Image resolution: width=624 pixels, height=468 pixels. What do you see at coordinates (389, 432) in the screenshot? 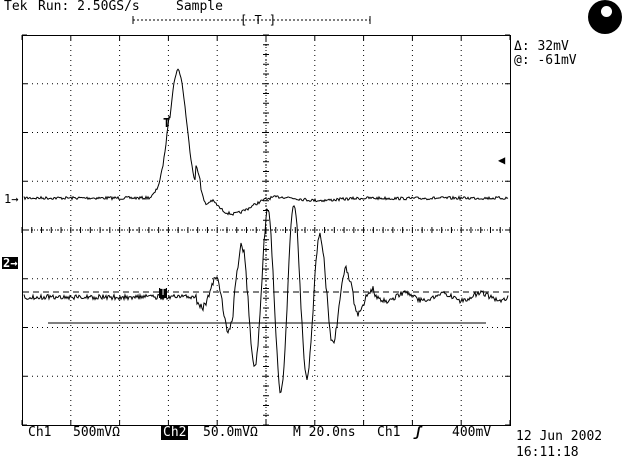
I see `trigger-source: Ch1` at bounding box center [389, 432].